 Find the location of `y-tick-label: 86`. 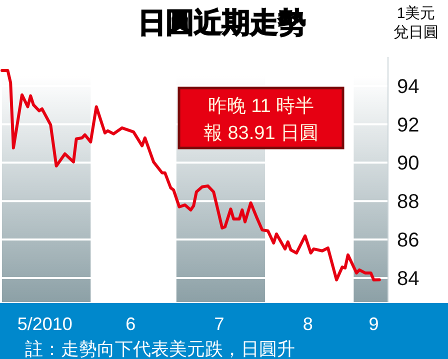

y-tick-label: 86 is located at coordinates (408, 241).